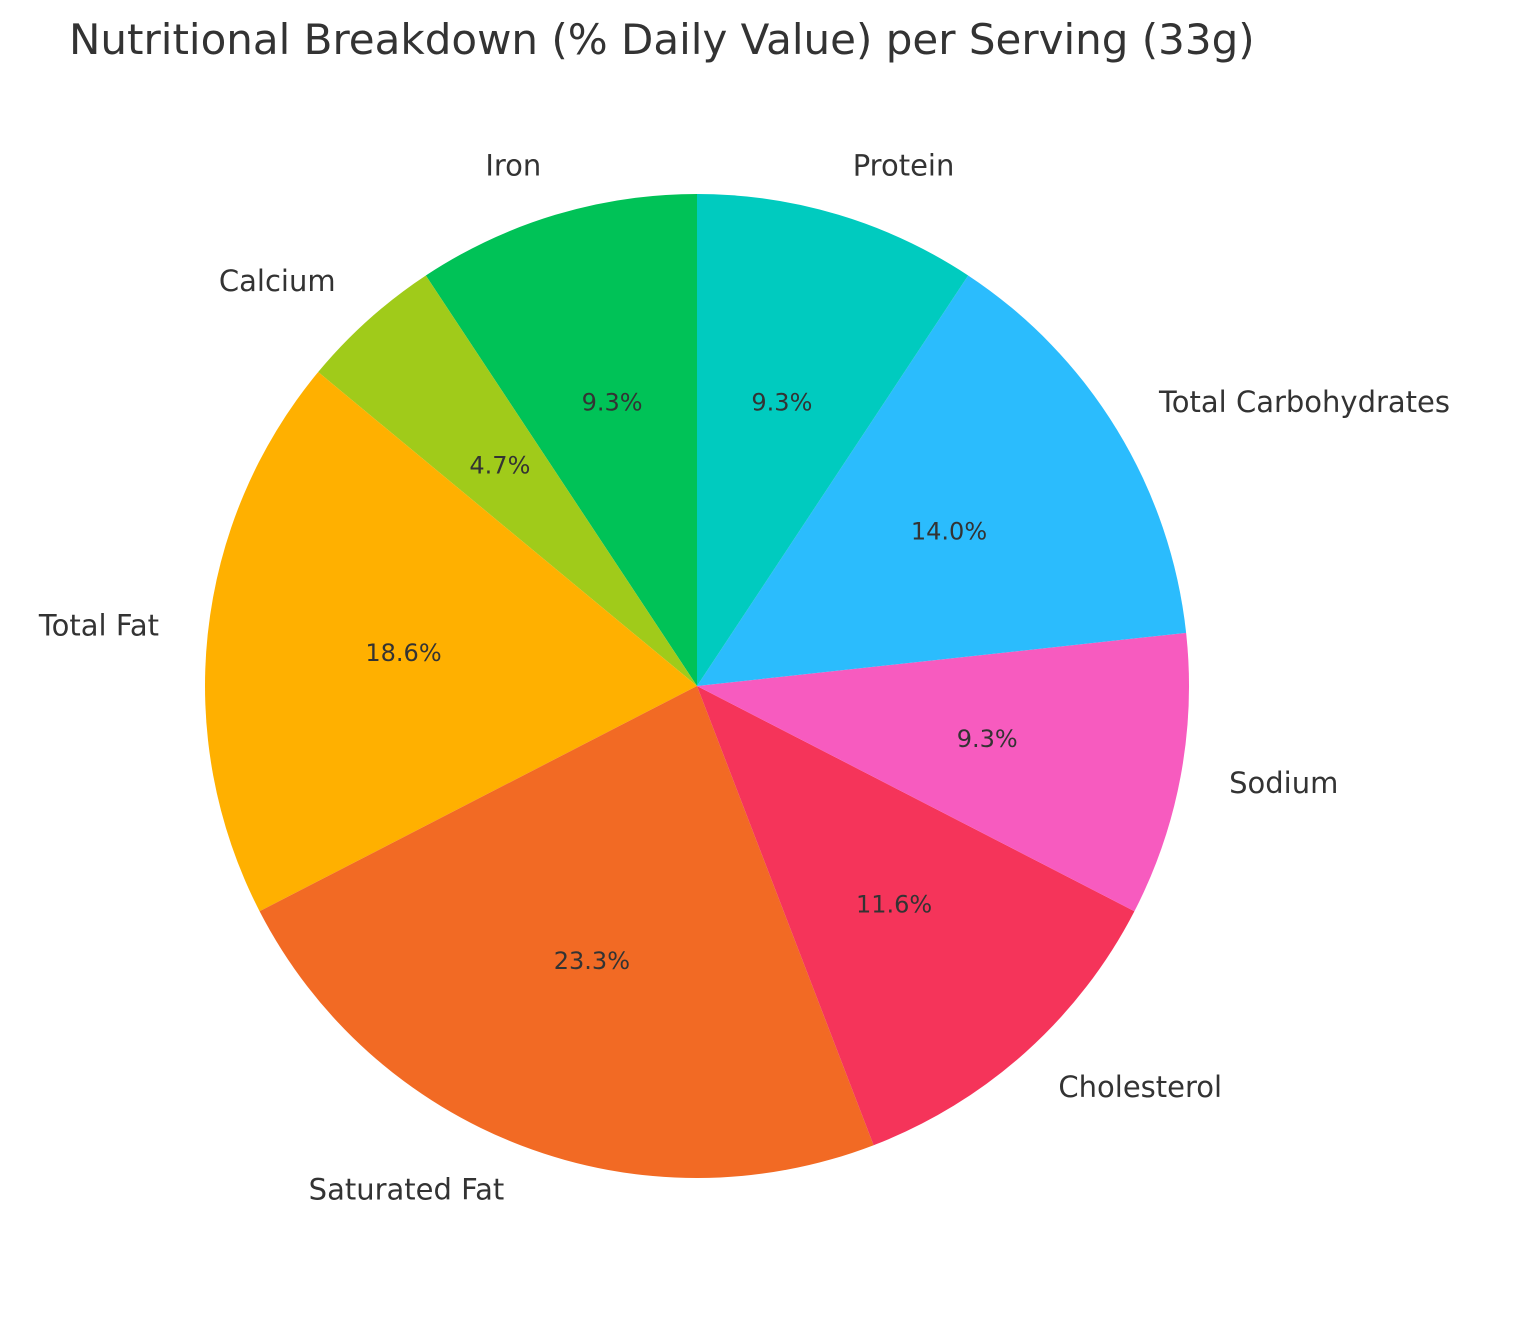  I want to click on pie-slice-total-carbohydrates, so click(942, 480).